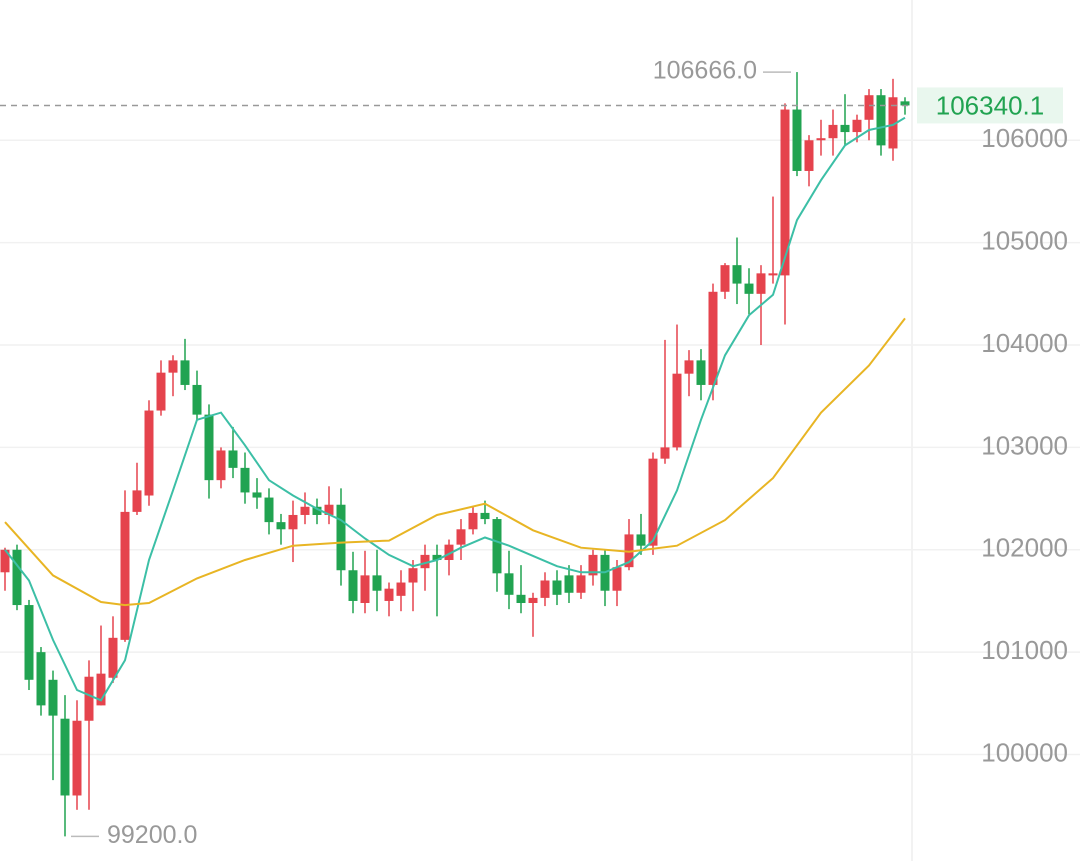 The height and width of the screenshot is (861, 1080). I want to click on last-price-label: 106340.1, so click(990, 105).